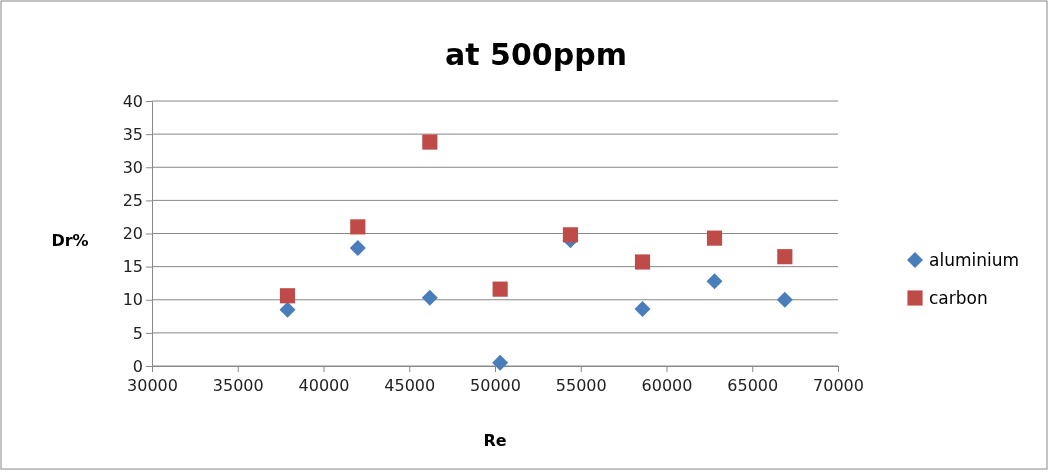 This screenshot has width=1051, height=472. Describe the element at coordinates (137, 333) in the screenshot. I see `y-tick-label: 5` at that location.